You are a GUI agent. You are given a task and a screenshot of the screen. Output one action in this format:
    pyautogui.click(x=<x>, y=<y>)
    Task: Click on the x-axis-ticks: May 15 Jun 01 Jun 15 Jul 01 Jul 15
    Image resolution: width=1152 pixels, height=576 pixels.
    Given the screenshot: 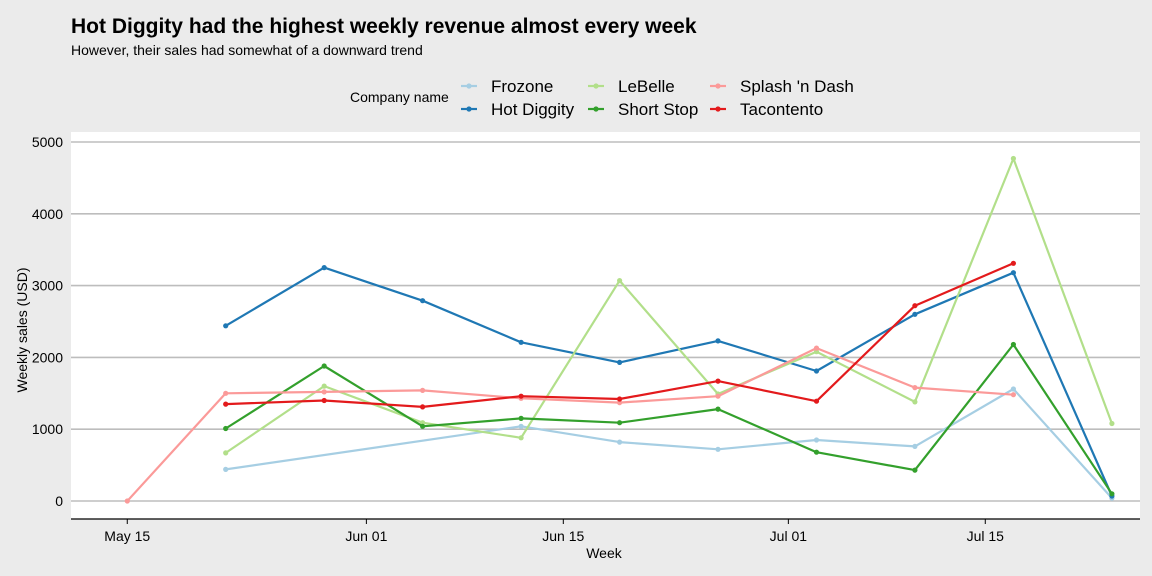 What is the action you would take?
    pyautogui.click(x=554, y=531)
    